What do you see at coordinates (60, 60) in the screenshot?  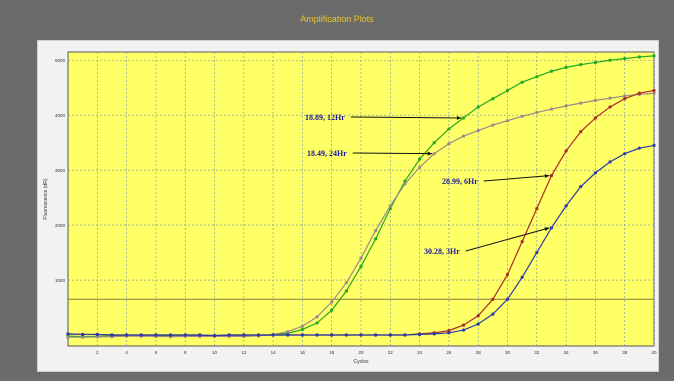 I see `y-tick-label: 5000` at bounding box center [60, 60].